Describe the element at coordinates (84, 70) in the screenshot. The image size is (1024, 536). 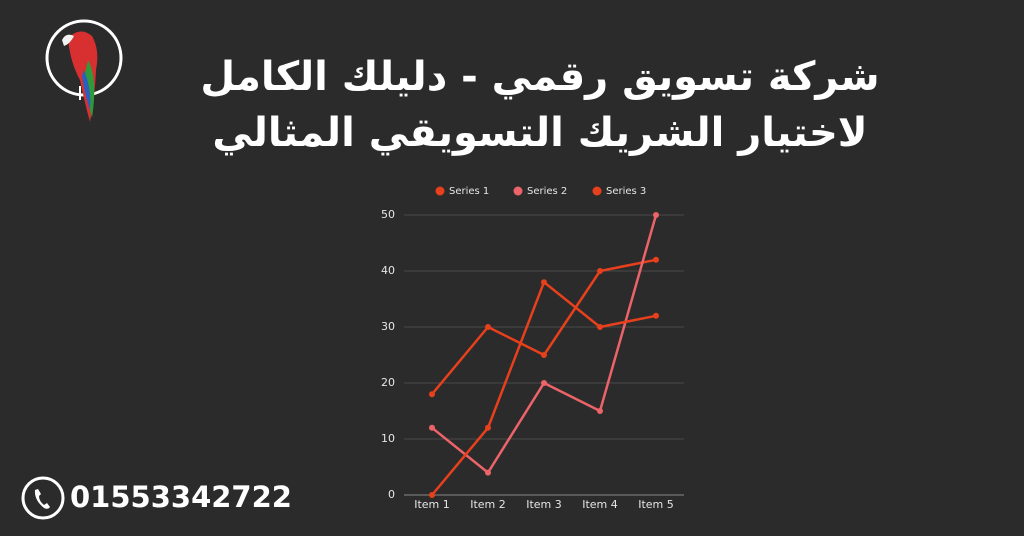
I see `logo` at that location.